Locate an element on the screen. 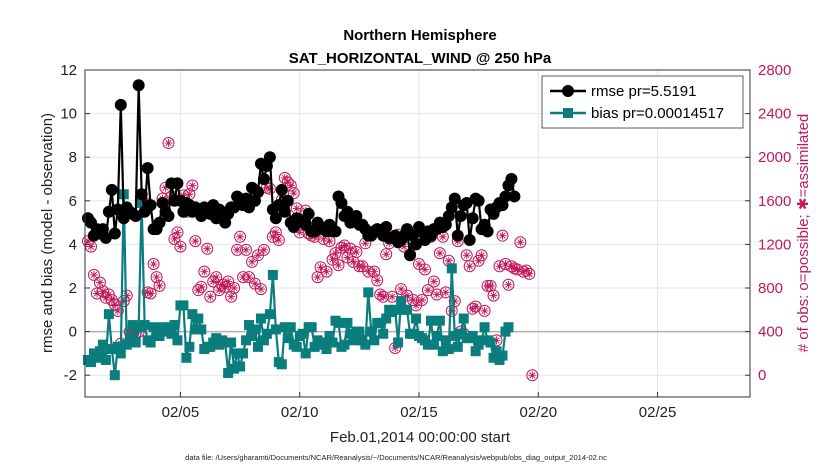 The width and height of the screenshot is (830, 470). y-tick-label: 6 is located at coordinates (73, 201).